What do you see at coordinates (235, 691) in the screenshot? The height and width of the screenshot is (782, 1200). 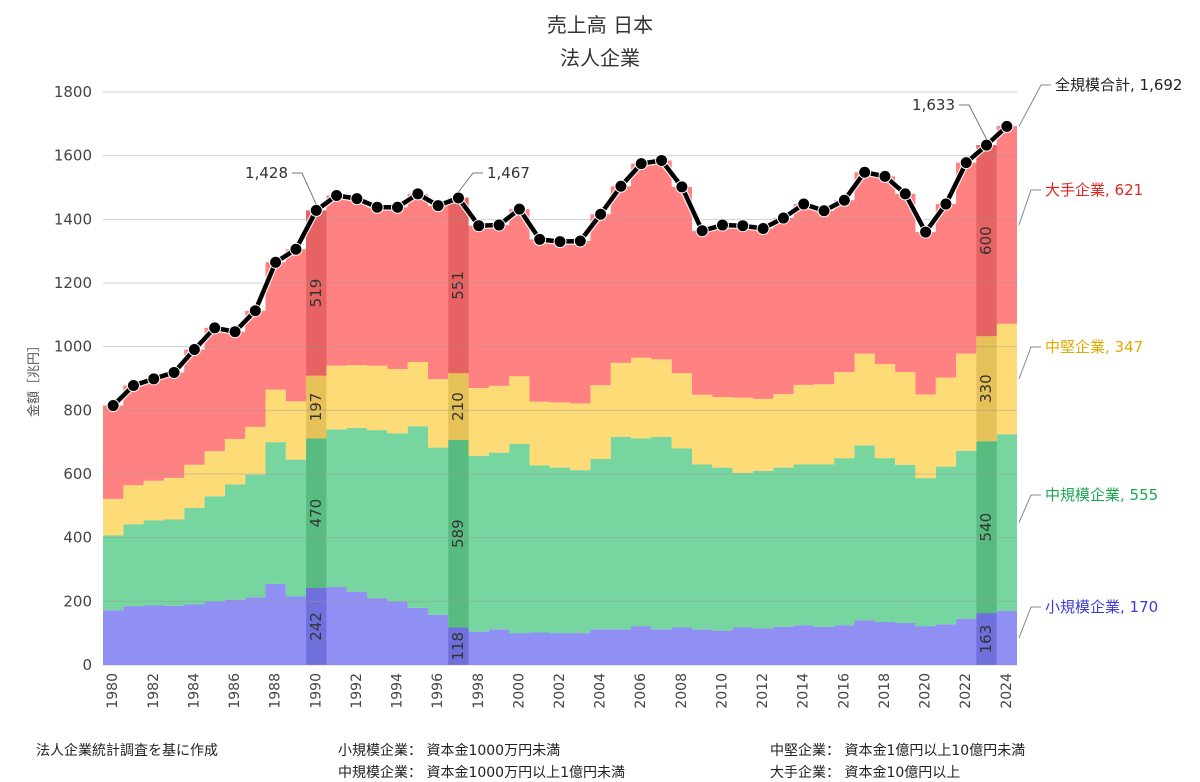 I see `x-tick-1986: 1986` at bounding box center [235, 691].